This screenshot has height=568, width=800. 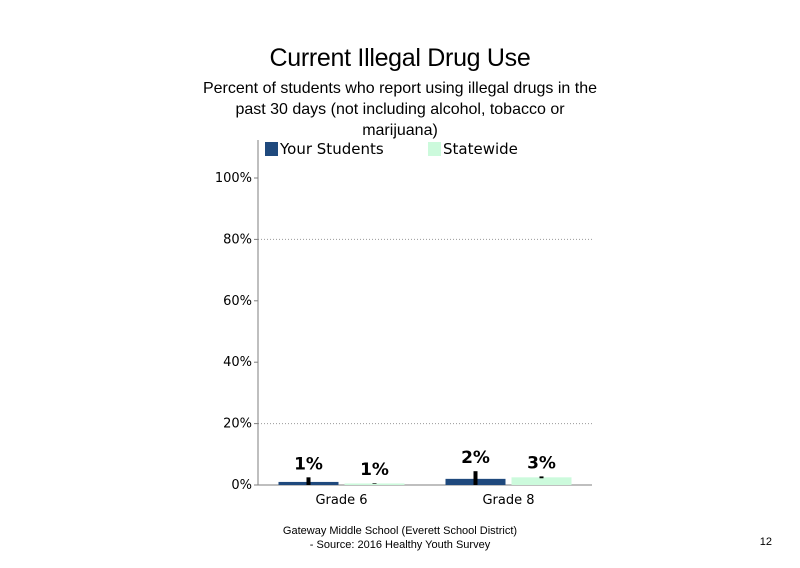 I want to click on footer-line-2: - Source: 2016 Healthy Youth Survey, so click(x=400, y=545).